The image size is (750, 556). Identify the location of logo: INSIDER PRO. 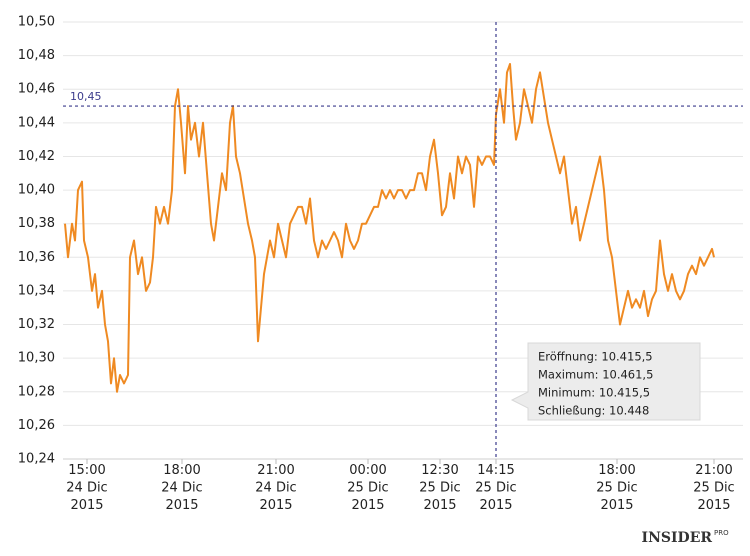
(686, 537).